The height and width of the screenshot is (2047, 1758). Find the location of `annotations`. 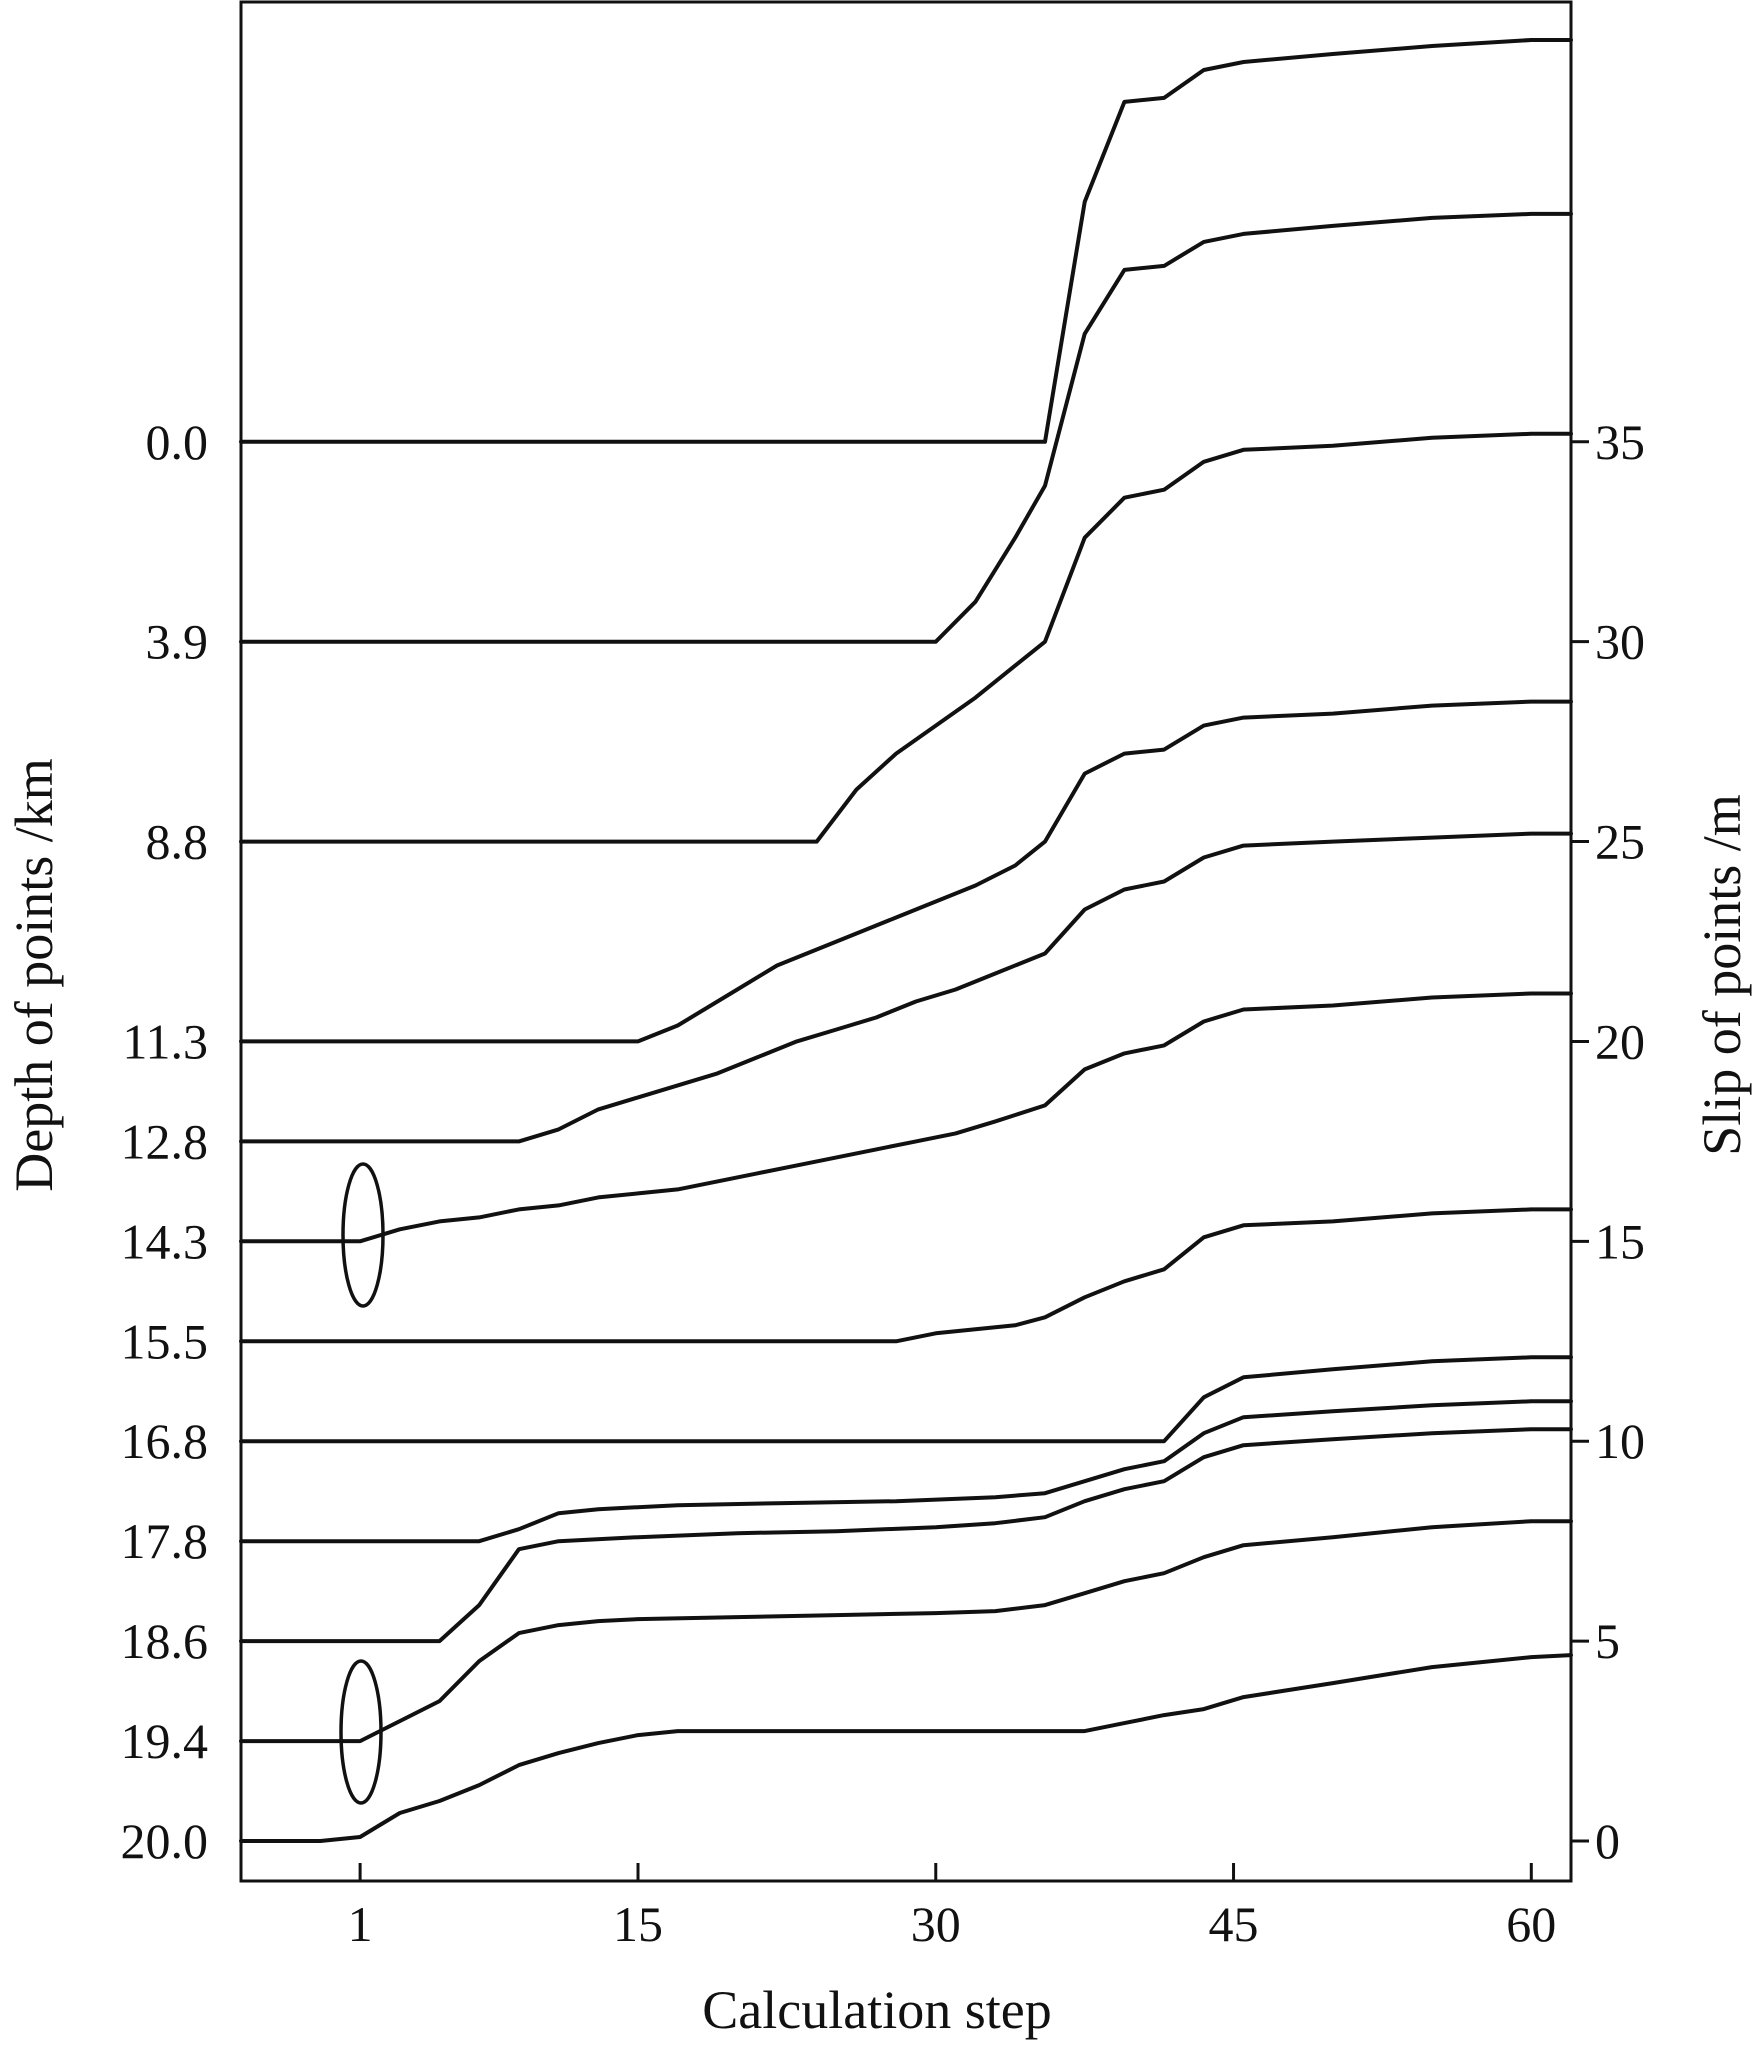

annotations is located at coordinates (362, 1483).